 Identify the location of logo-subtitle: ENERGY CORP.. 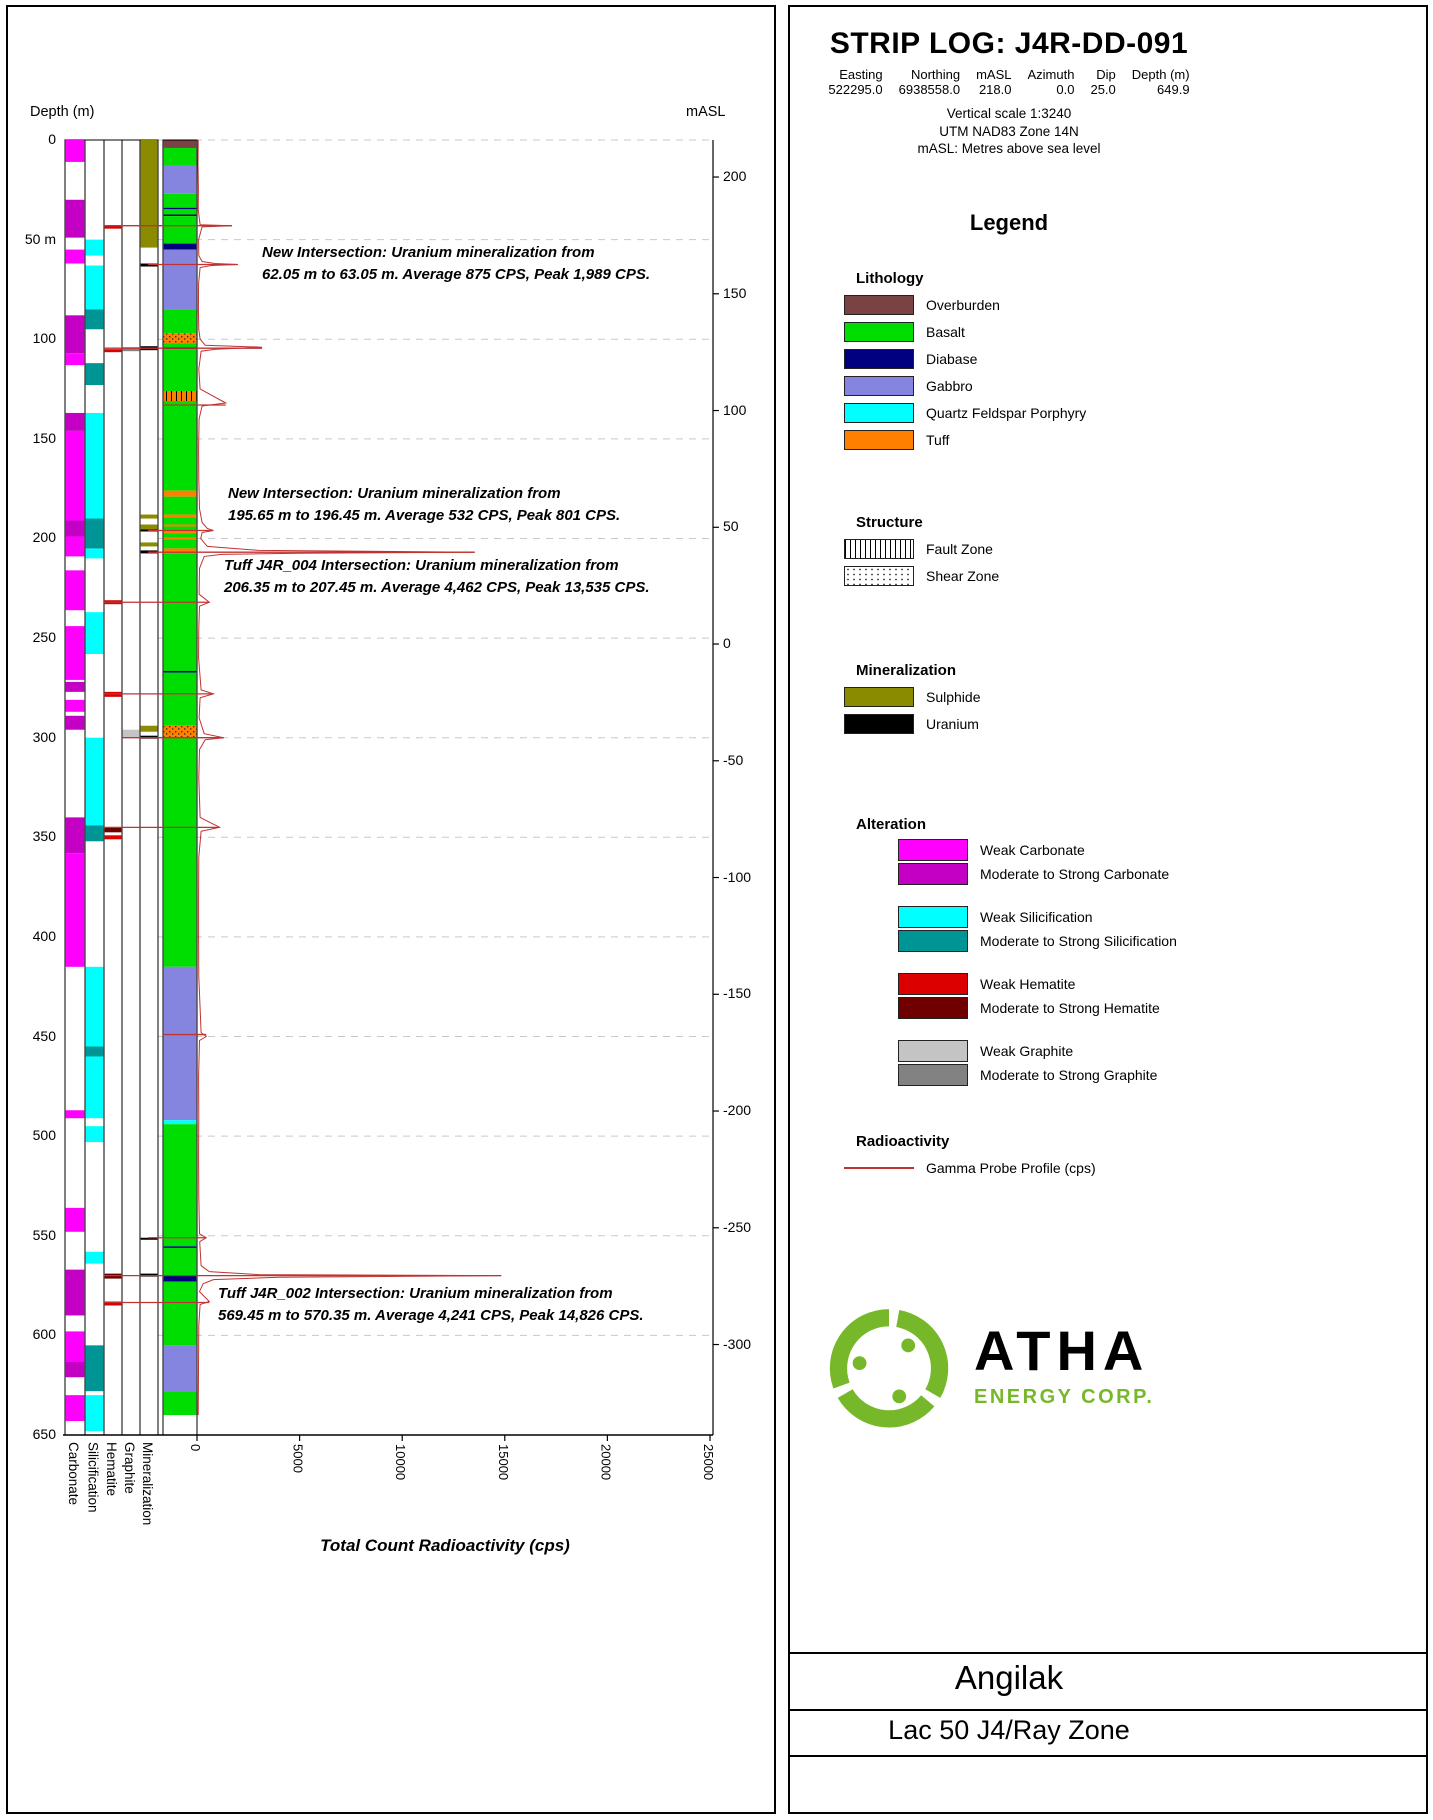
(1064, 1396).